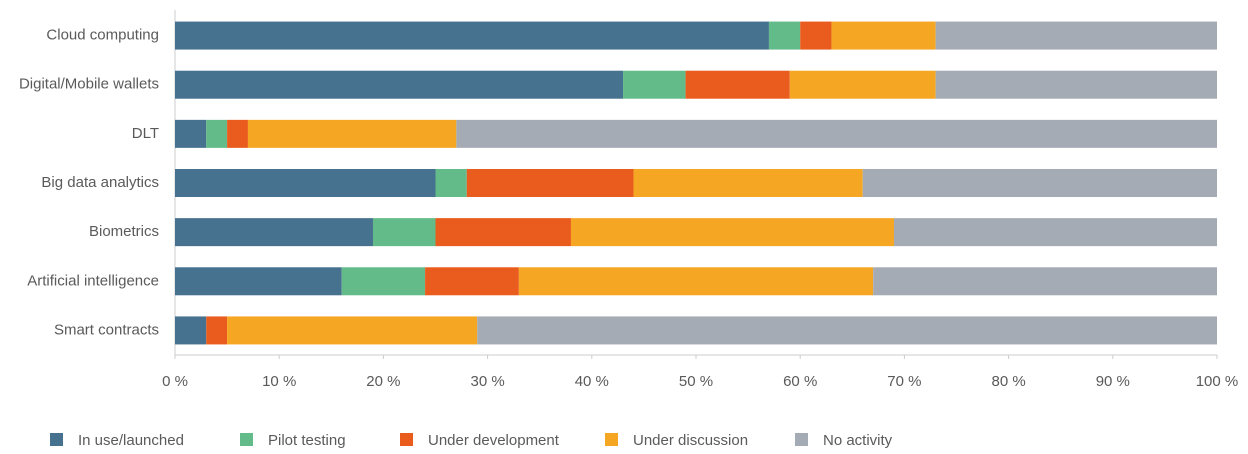  I want to click on x-tick-label: 80 %, so click(1008, 381).